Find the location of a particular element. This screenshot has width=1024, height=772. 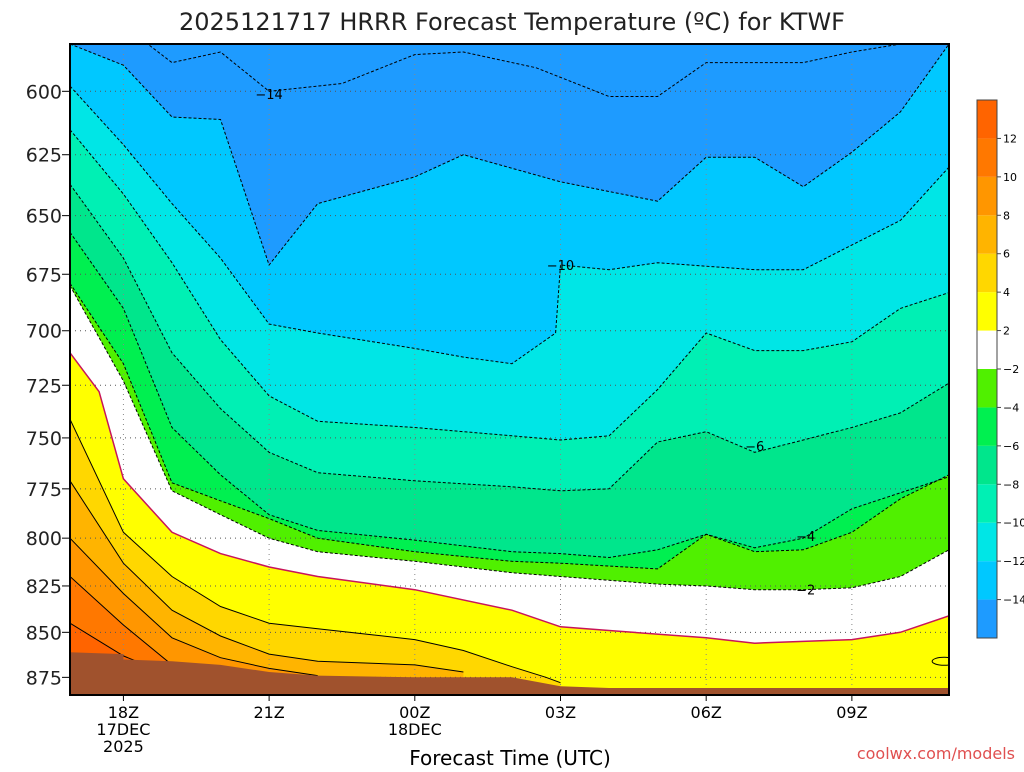

y-tick-label: 650 is located at coordinates (44, 217).